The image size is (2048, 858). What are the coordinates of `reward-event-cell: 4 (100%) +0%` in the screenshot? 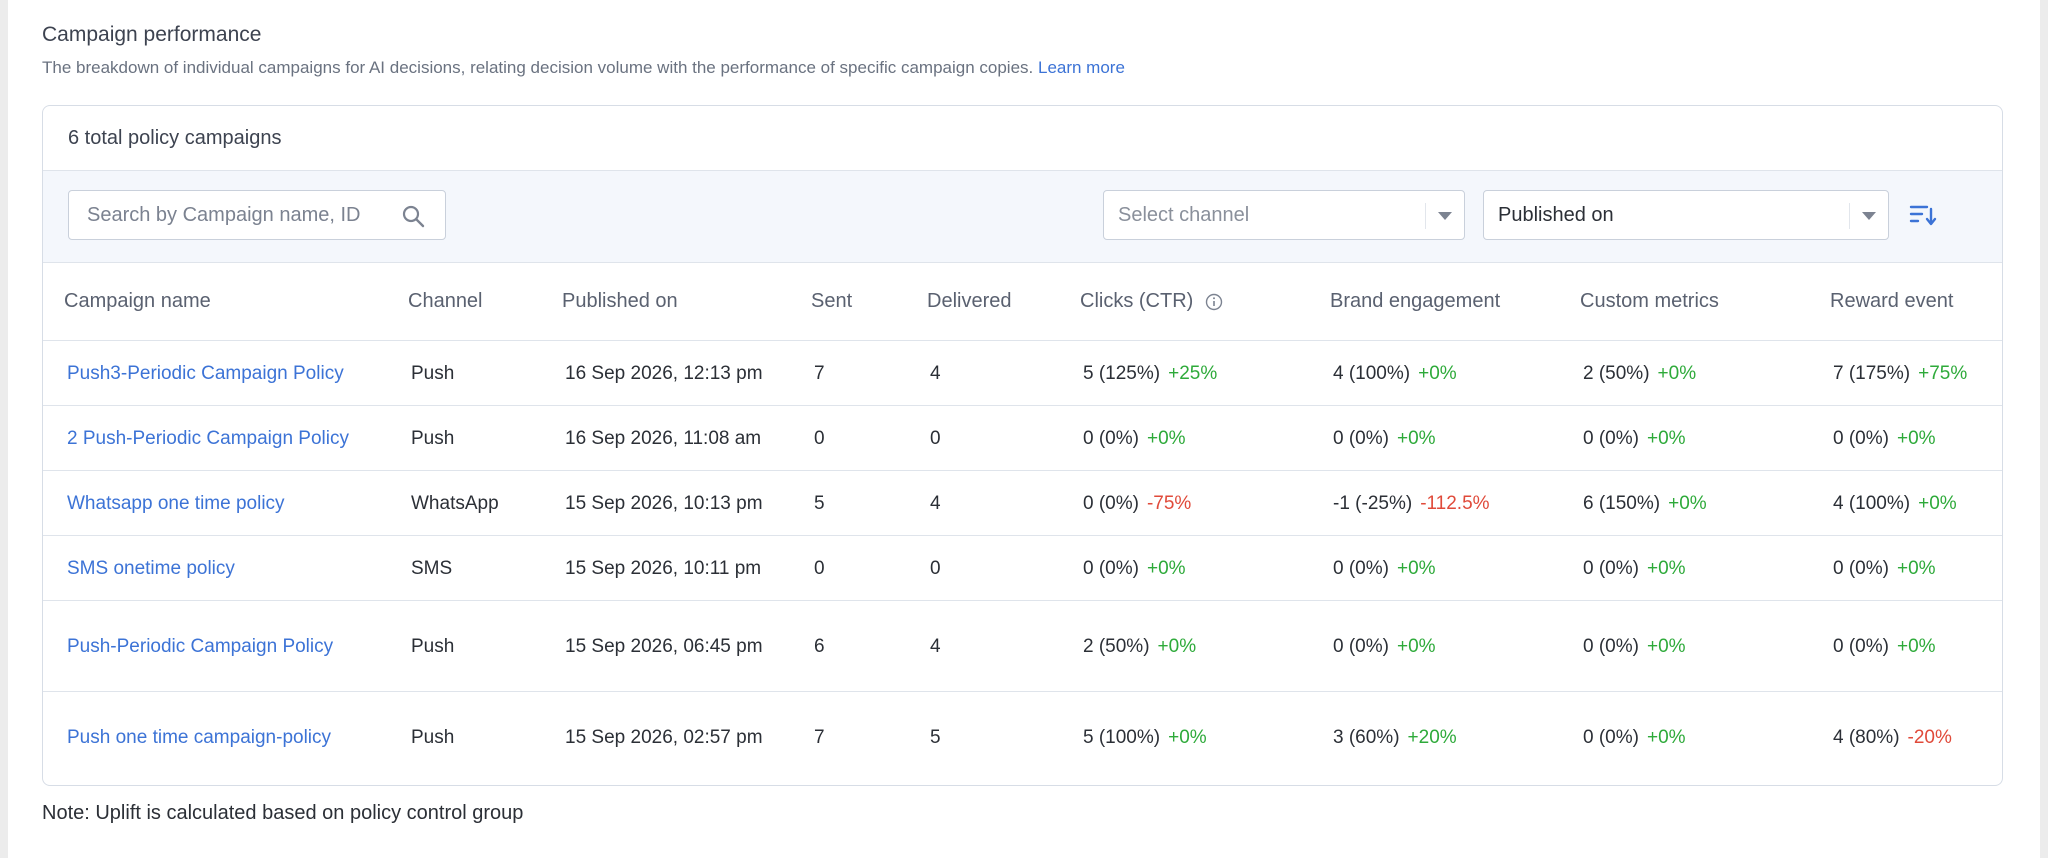 It's located at (1905, 503).